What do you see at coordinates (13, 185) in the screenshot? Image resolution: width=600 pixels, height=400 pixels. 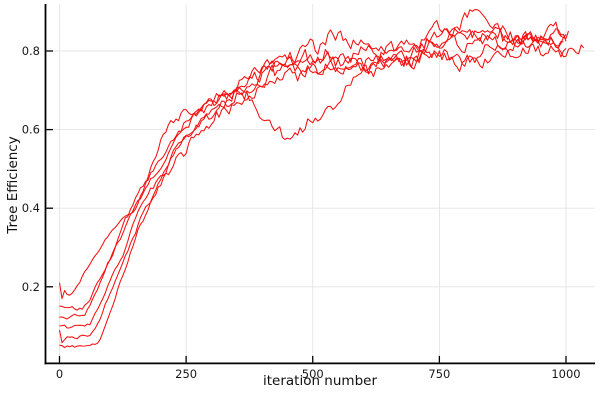 I see `y-axis-label: Tree Efficiency` at bounding box center [13, 185].